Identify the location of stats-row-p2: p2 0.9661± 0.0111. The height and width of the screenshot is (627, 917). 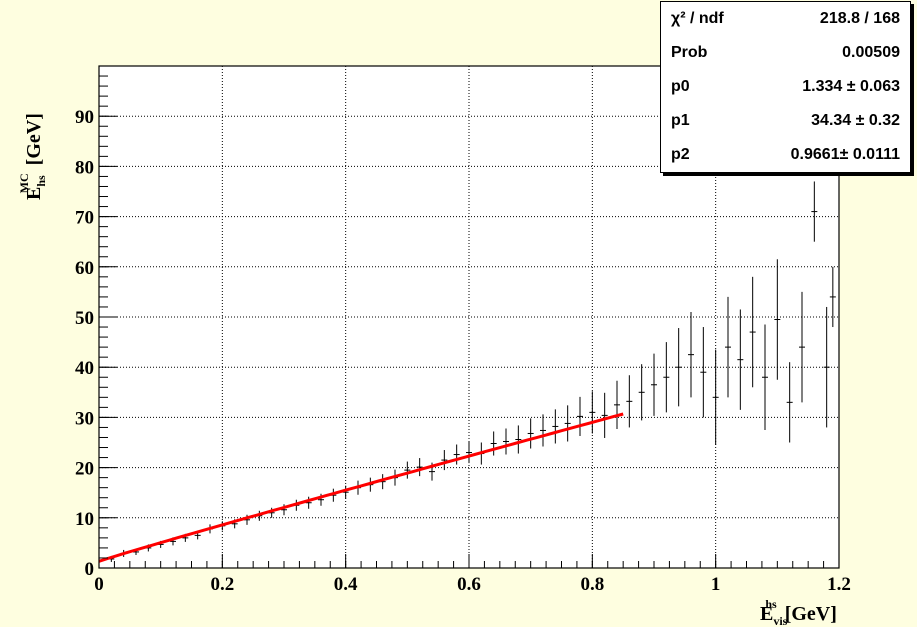
(785, 155).